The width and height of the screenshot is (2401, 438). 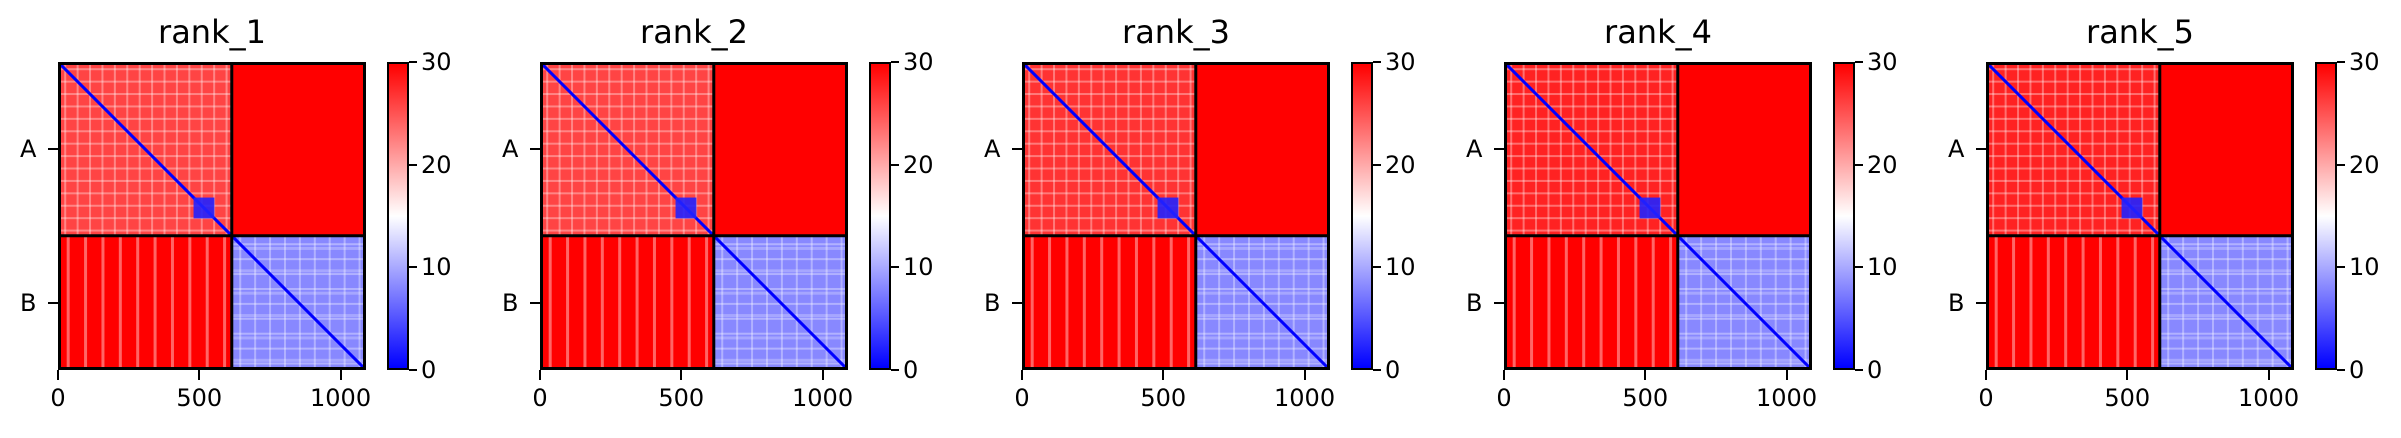 I want to click on heatmap-svg, so click(x=212, y=216).